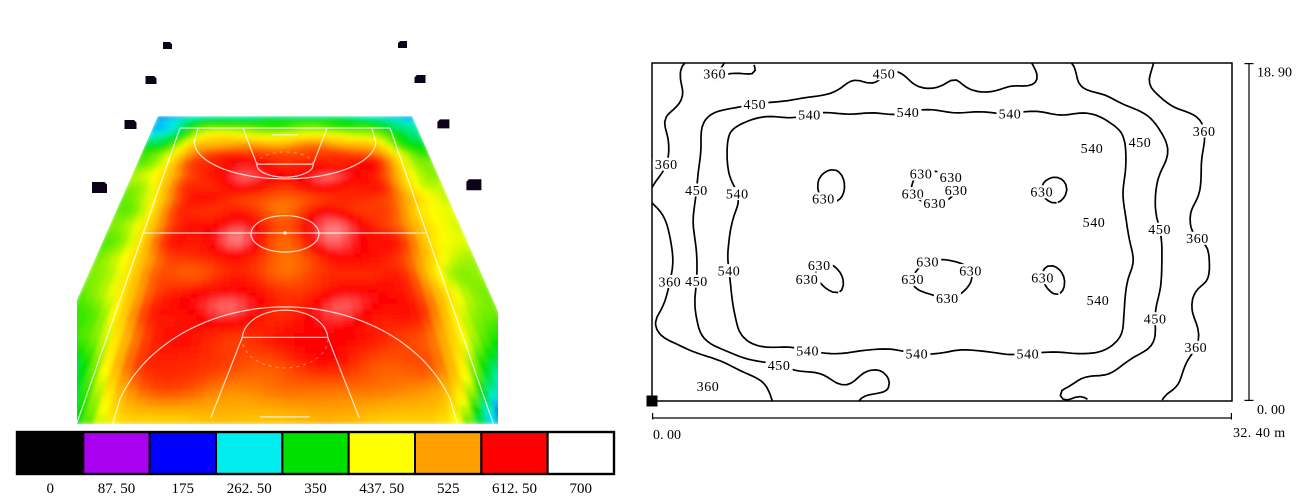 The height and width of the screenshot is (500, 1300). What do you see at coordinates (50, 489) in the screenshot?
I see `svg-text: 0` at bounding box center [50, 489].